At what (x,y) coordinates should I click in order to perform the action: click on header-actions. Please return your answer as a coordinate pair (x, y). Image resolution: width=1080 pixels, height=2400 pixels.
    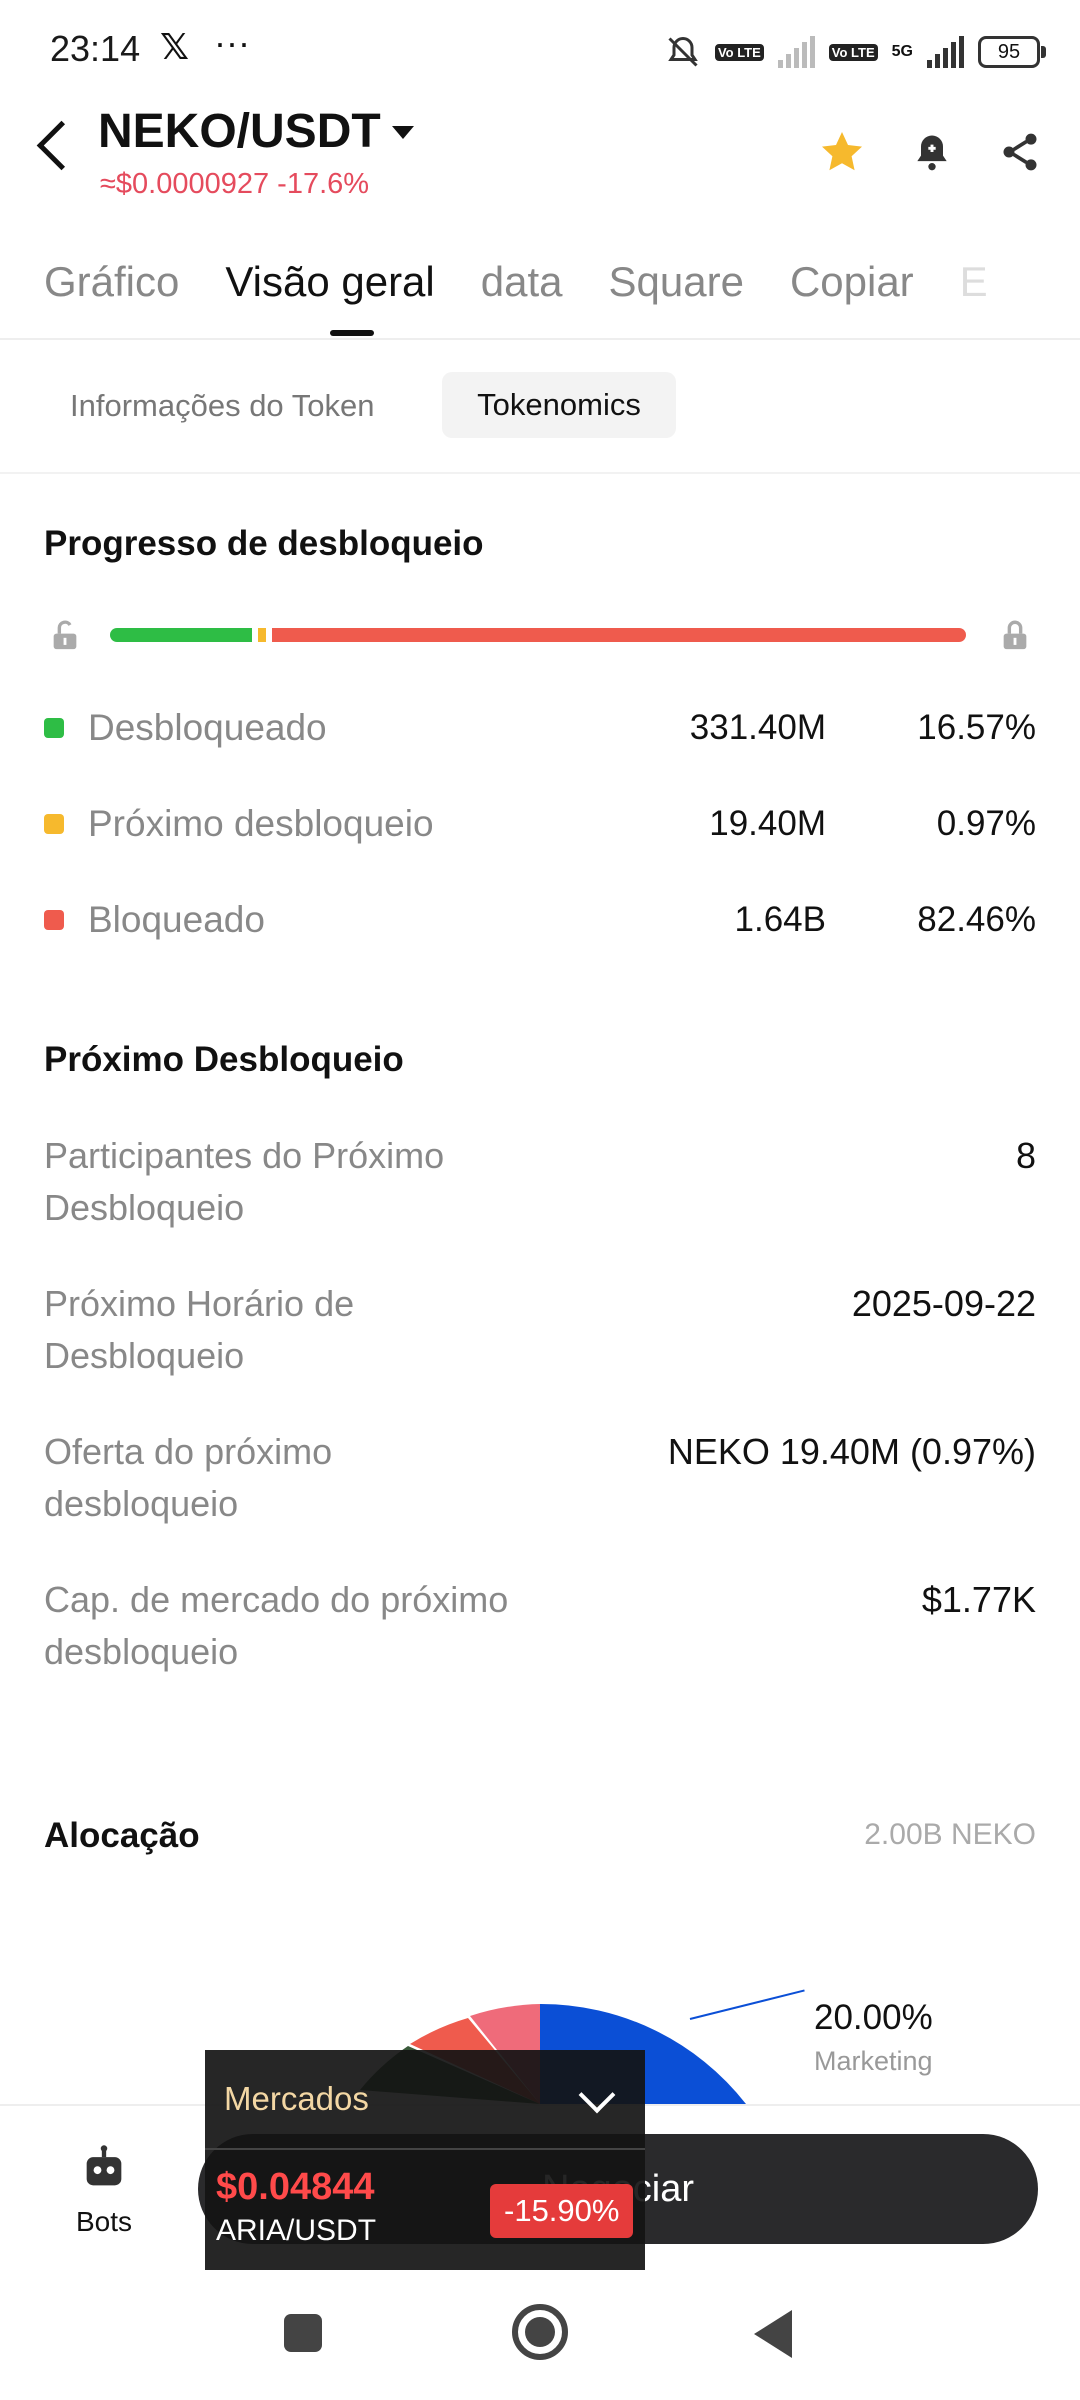
    Looking at the image, I should click on (930, 152).